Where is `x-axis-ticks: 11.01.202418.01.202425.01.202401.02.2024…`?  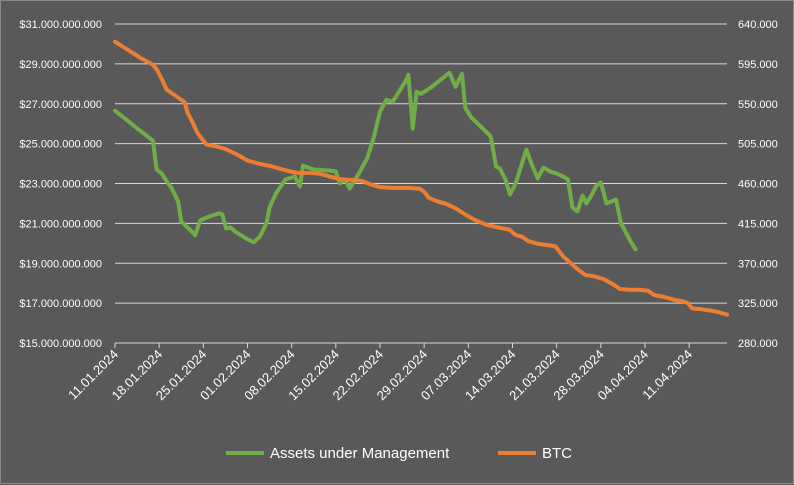 x-axis-ticks: 11.01.202418.01.202425.01.202401.02.2024… is located at coordinates (380, 373).